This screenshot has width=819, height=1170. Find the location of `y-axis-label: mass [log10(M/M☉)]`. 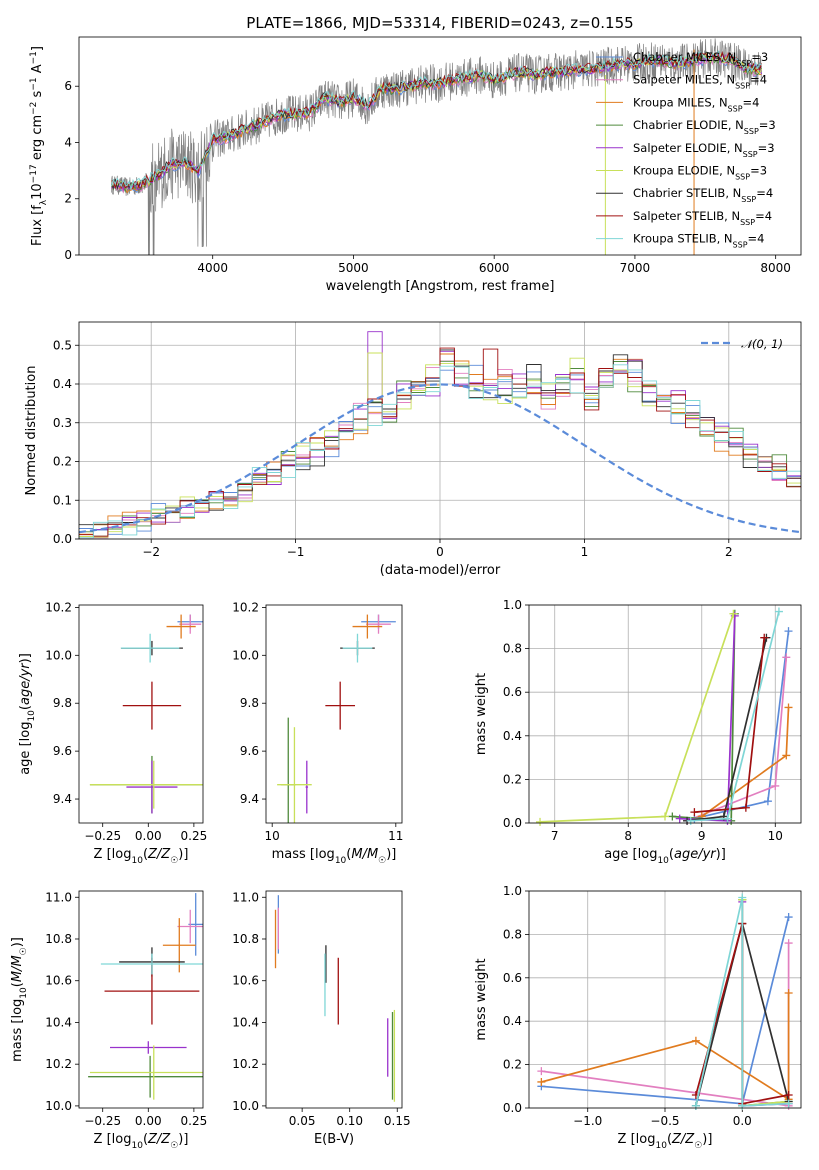

y-axis-label: mass [log10(M/M☉)] is located at coordinates (19, 999).